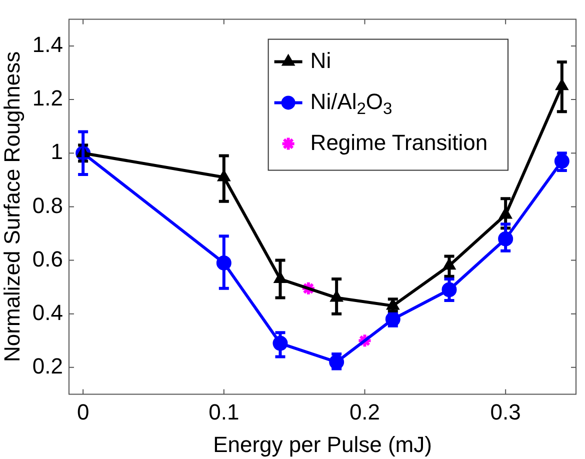  Describe the element at coordinates (12, 206) in the screenshot. I see `y-axis-title: Normalized Surface Roughness` at that location.